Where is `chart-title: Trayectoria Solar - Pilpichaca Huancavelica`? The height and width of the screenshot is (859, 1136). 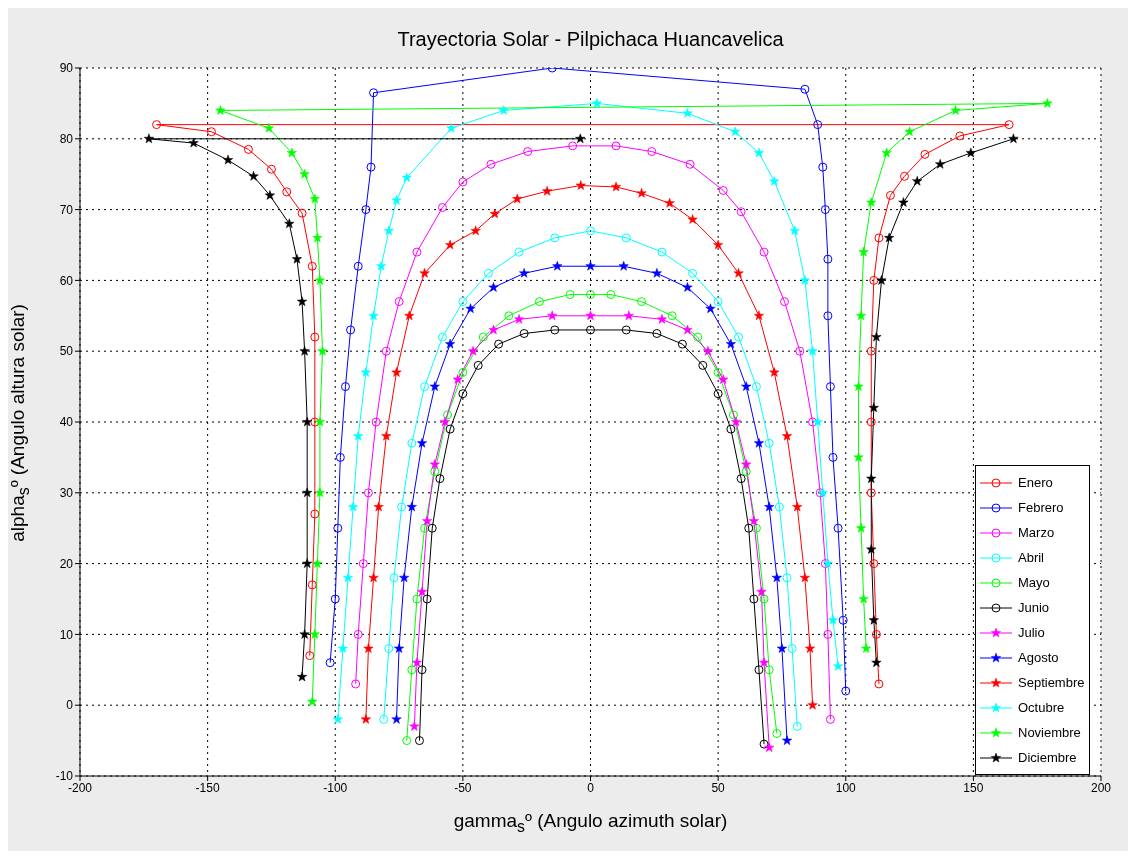 chart-title: Trayectoria Solar - Pilpichaca Huancavelica is located at coordinates (590, 39).